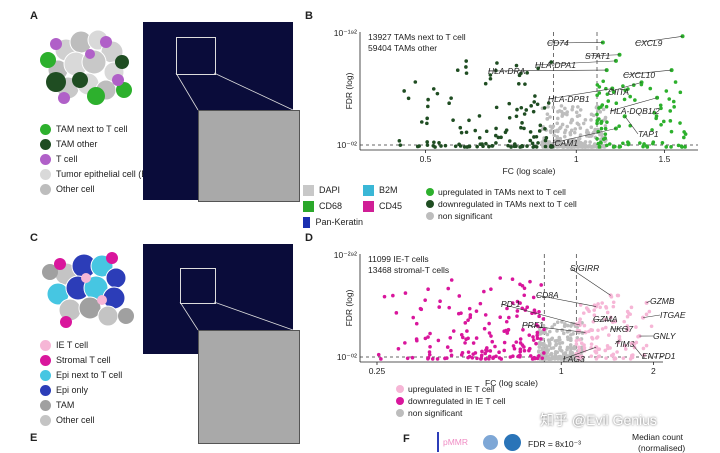 The image size is (720, 453). I want to click on legend-dot, so click(400, 413).